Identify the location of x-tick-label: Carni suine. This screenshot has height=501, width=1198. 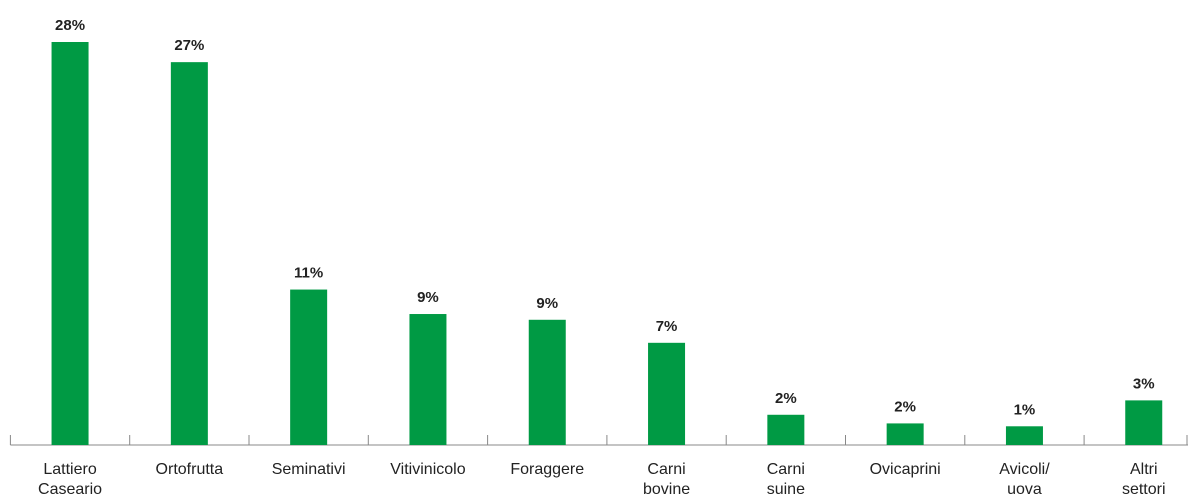
(786, 479).